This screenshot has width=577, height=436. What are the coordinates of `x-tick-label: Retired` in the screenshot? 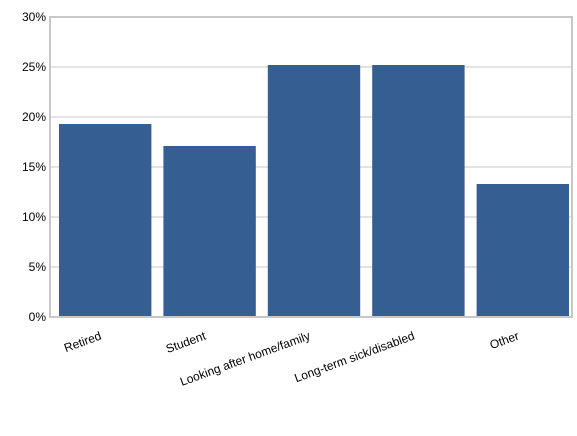 It's located at (82, 342).